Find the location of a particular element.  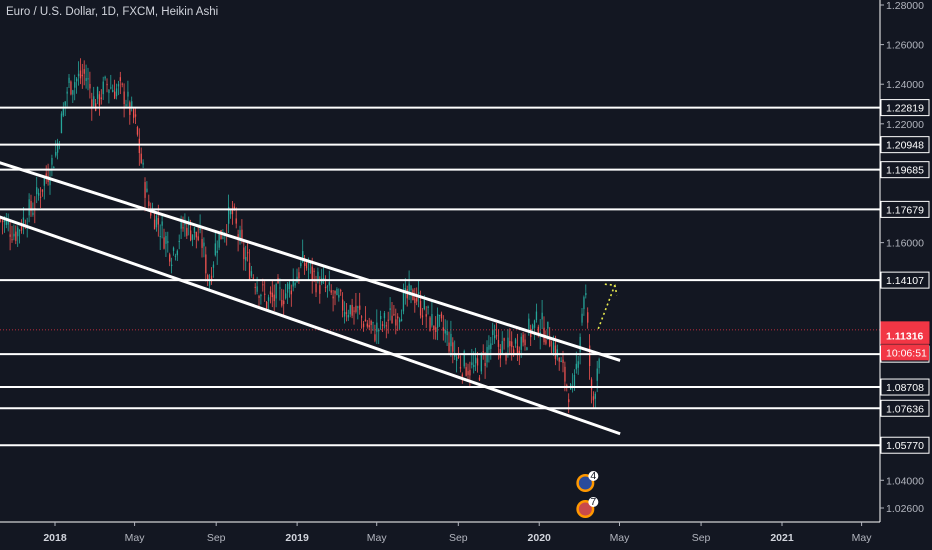

event-marker: 7 is located at coordinates (587, 507).